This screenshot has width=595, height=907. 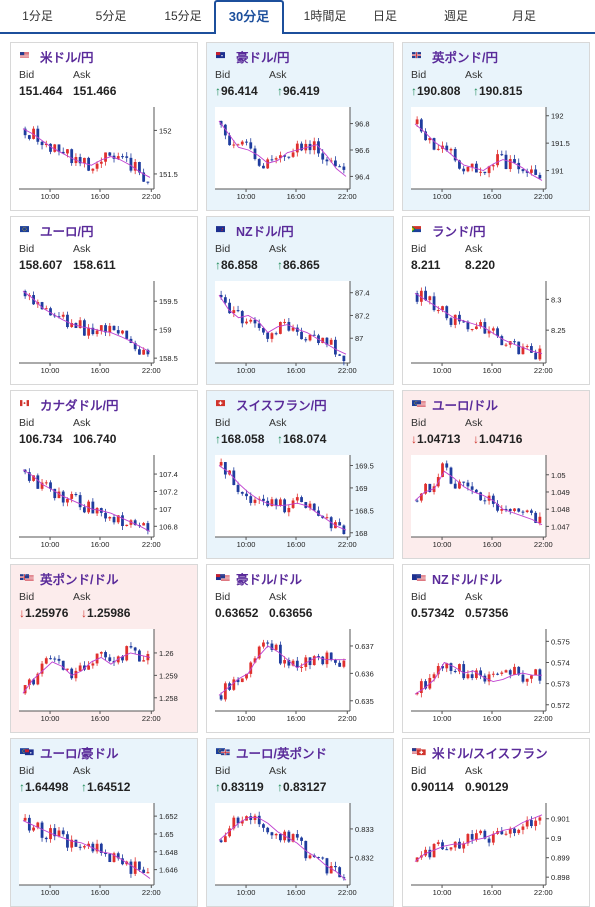 What do you see at coordinates (497, 328) in the screenshot?
I see `price-chart: 8.3 8.25 10:00 16:00 22:00` at bounding box center [497, 328].